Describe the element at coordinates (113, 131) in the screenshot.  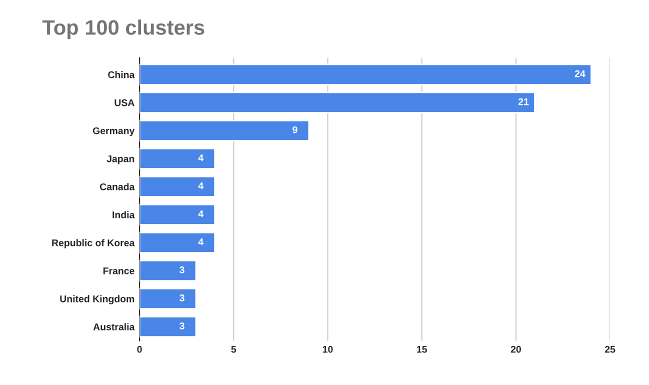
I see `y-tick-label: Germany` at that location.